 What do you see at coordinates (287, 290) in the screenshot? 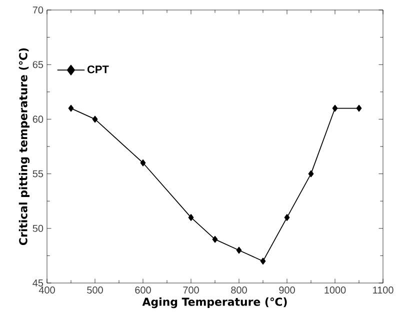
I see `x-tick-label: 900` at bounding box center [287, 290].